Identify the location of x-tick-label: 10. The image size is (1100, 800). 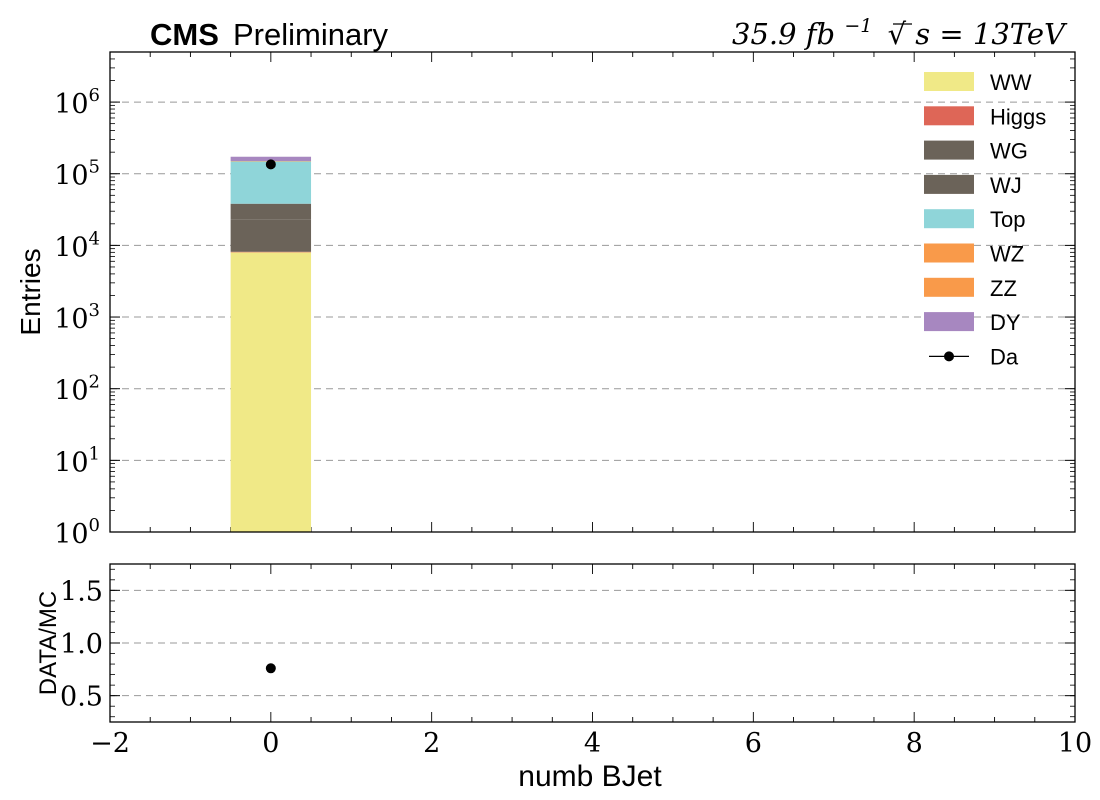
(1075, 743).